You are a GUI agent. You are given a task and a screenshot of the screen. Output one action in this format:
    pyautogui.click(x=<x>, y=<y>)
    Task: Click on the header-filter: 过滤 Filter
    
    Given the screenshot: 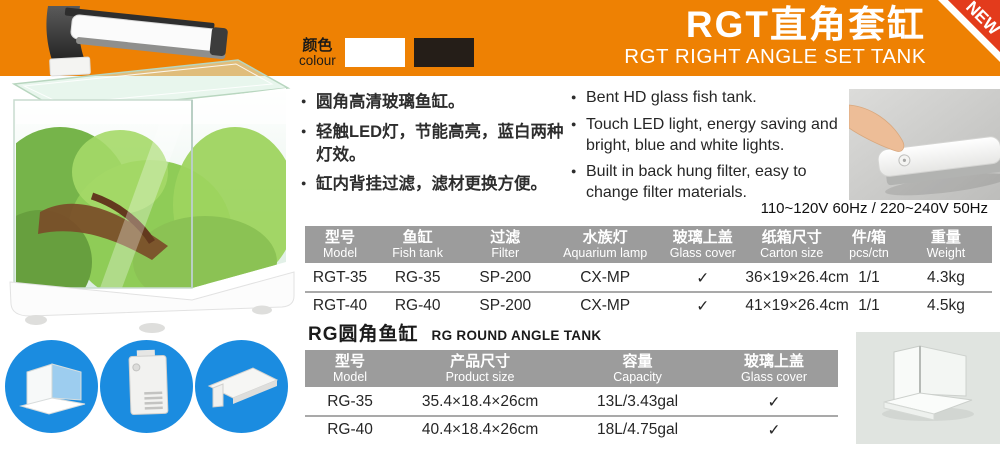 What is the action you would take?
    pyautogui.click(x=505, y=244)
    